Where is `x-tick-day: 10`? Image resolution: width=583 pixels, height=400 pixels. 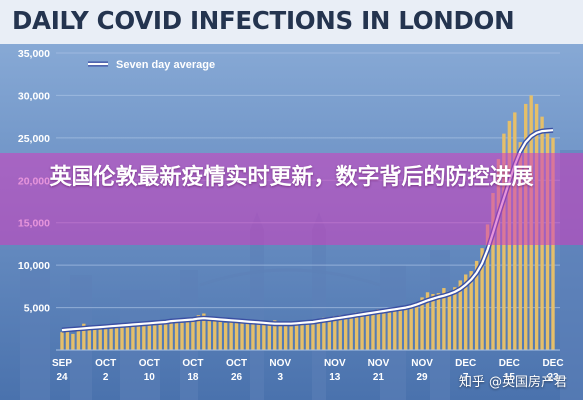 x-tick-day: 10 is located at coordinates (150, 377).